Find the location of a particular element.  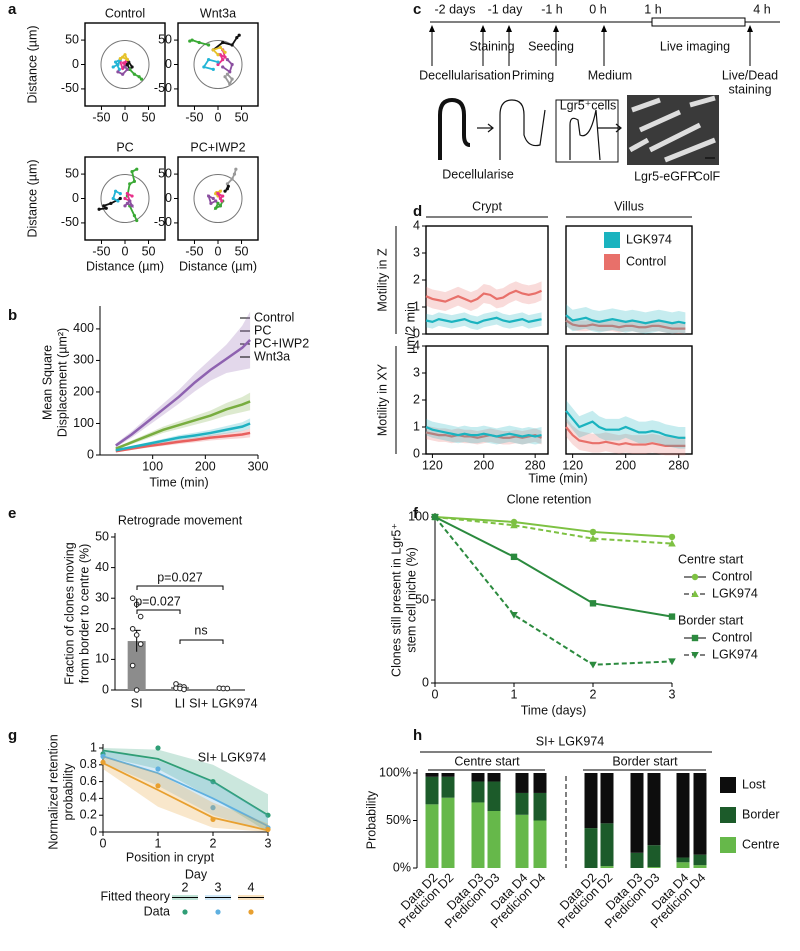

time-label: -1 h is located at coordinates (552, 9).